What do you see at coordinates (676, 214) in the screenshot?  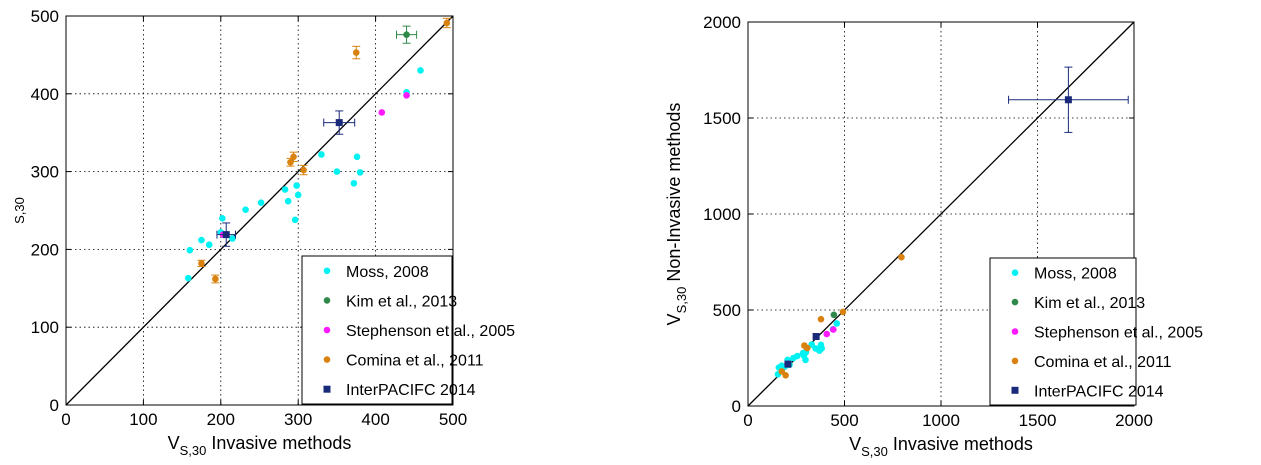 I see `y-axis-label: VS,30 Non-Invasive methods` at bounding box center [676, 214].